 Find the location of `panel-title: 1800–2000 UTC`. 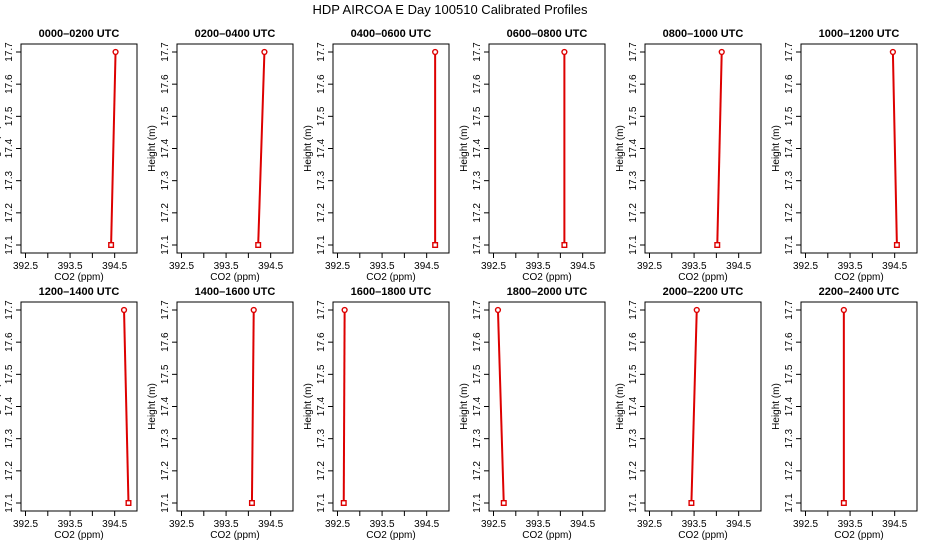

panel-title: 1800–2000 UTC is located at coordinates (547, 292).